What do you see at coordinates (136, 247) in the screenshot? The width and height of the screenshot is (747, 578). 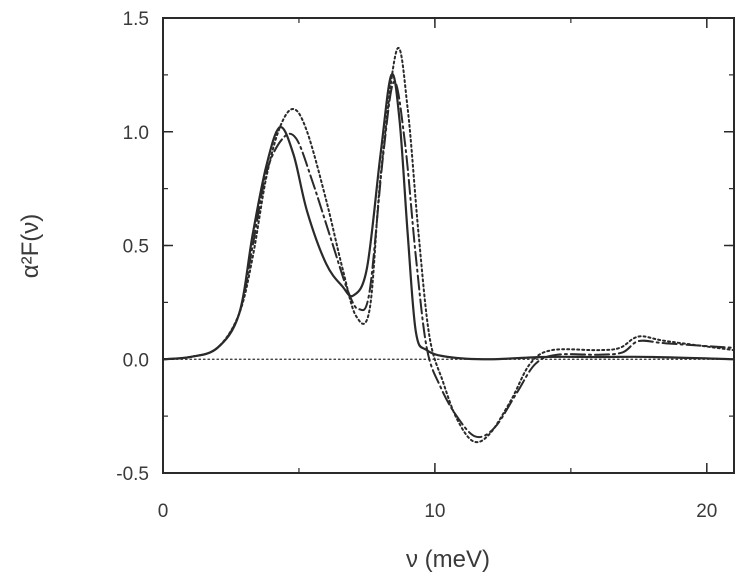 I see `y-tick-label: 0.5` at bounding box center [136, 247].